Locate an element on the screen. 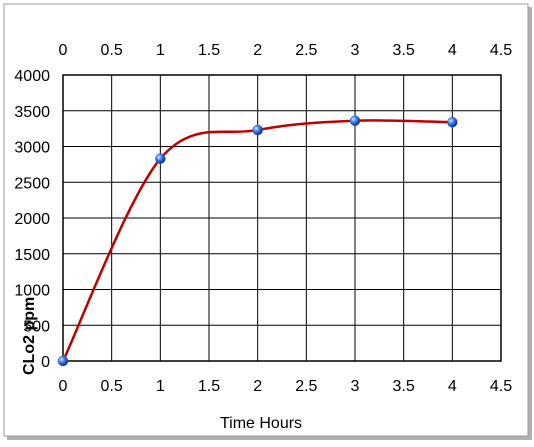 This screenshot has height=447, width=534. x-tick-label: 1.5 is located at coordinates (209, 386).